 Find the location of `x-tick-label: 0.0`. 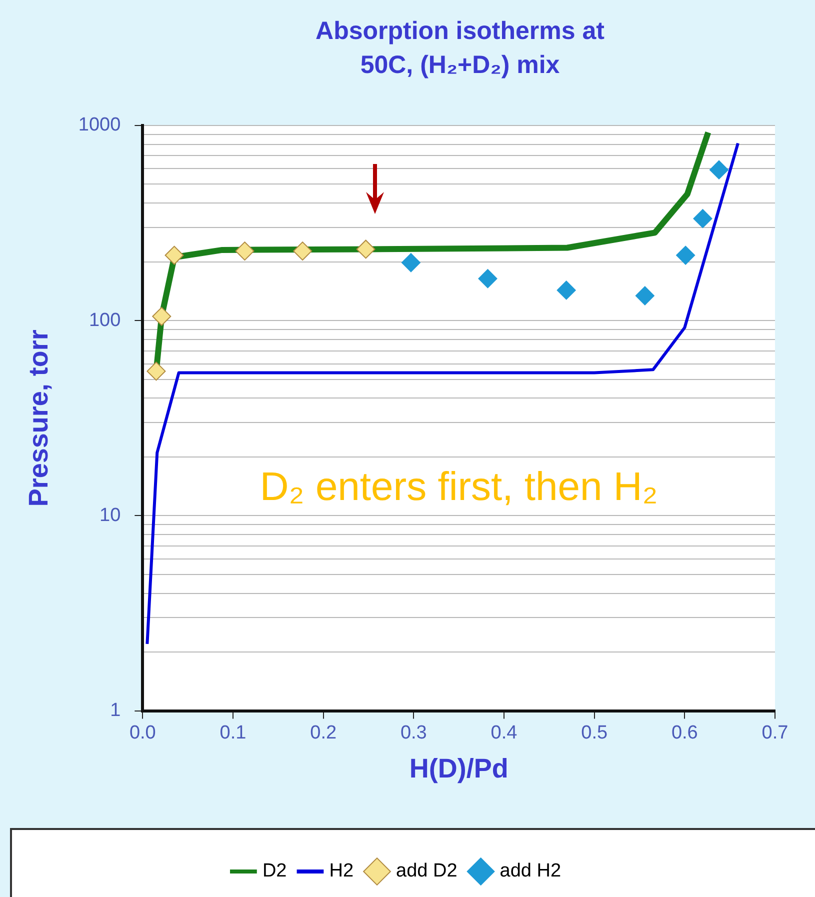

x-tick-label: 0.0 is located at coordinates (142, 733).